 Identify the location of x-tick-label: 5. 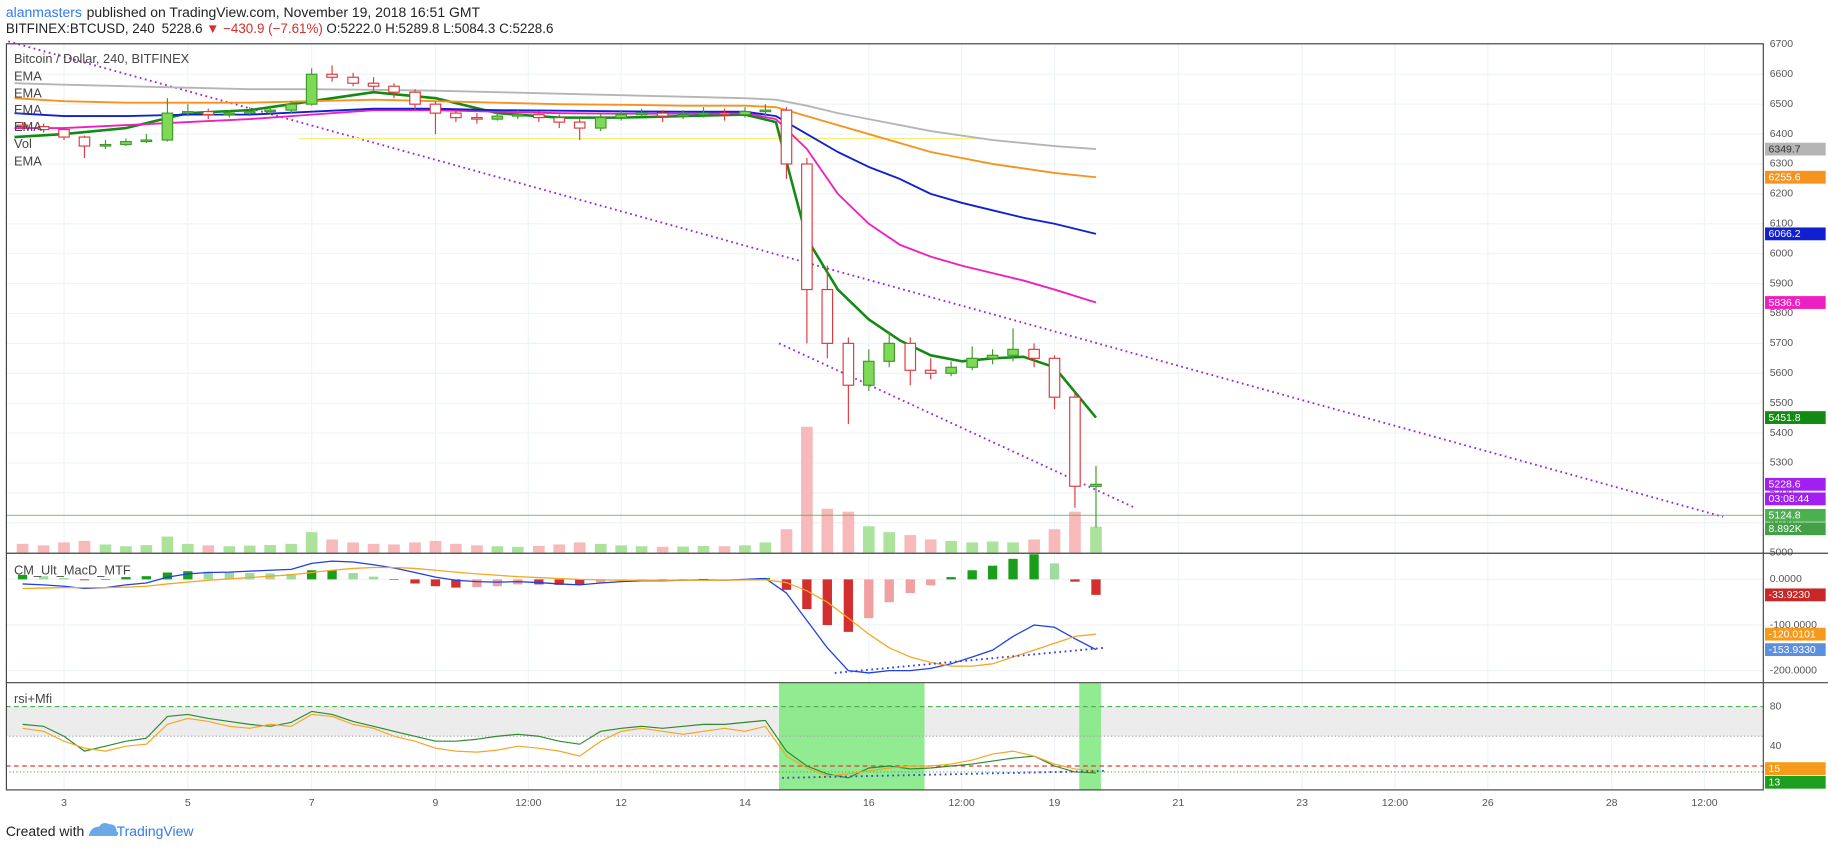
(188, 803).